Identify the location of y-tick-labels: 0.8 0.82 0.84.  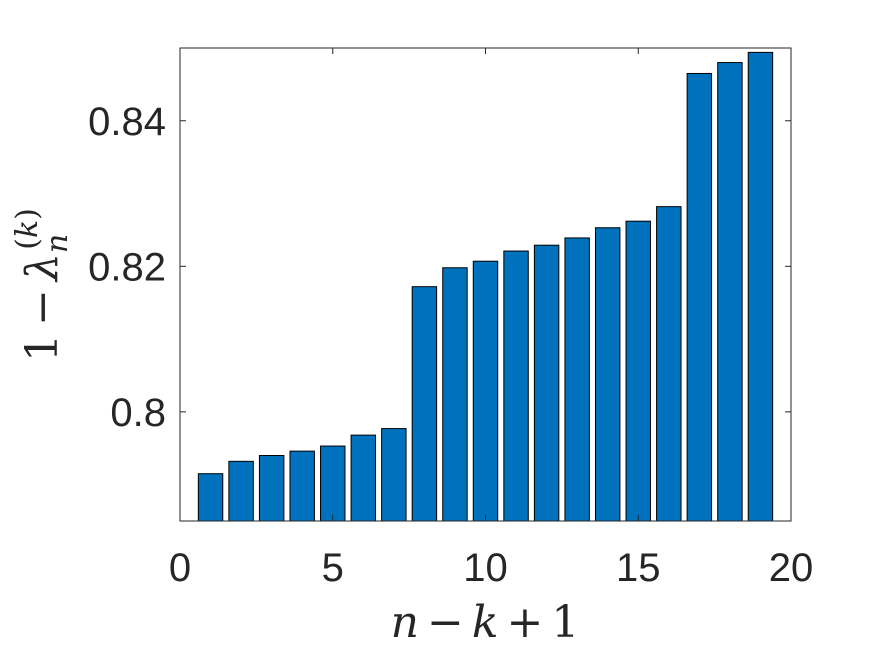
(127, 267).